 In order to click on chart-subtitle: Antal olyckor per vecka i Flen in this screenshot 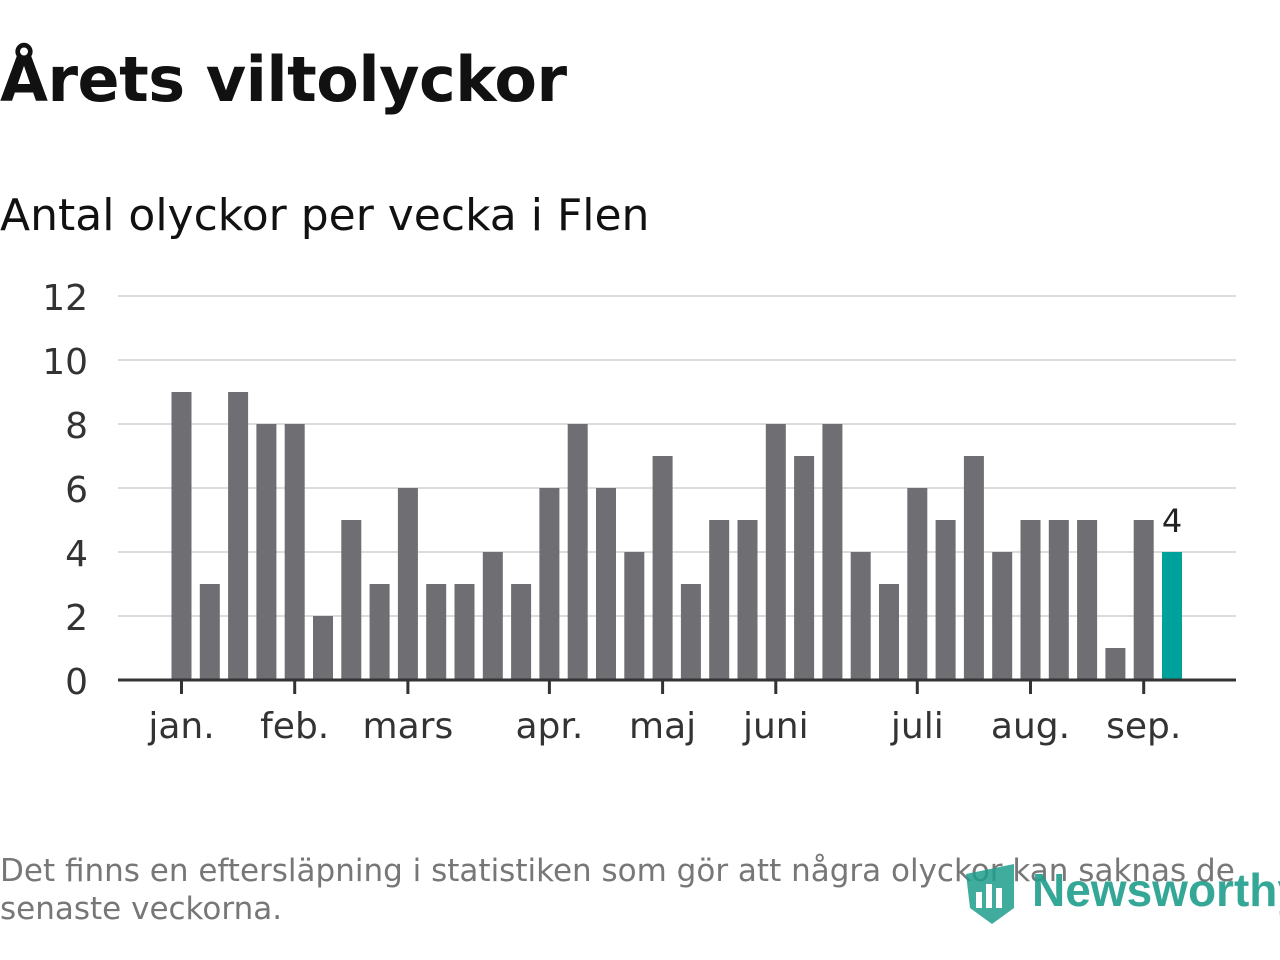, I will do `click(325, 215)`.